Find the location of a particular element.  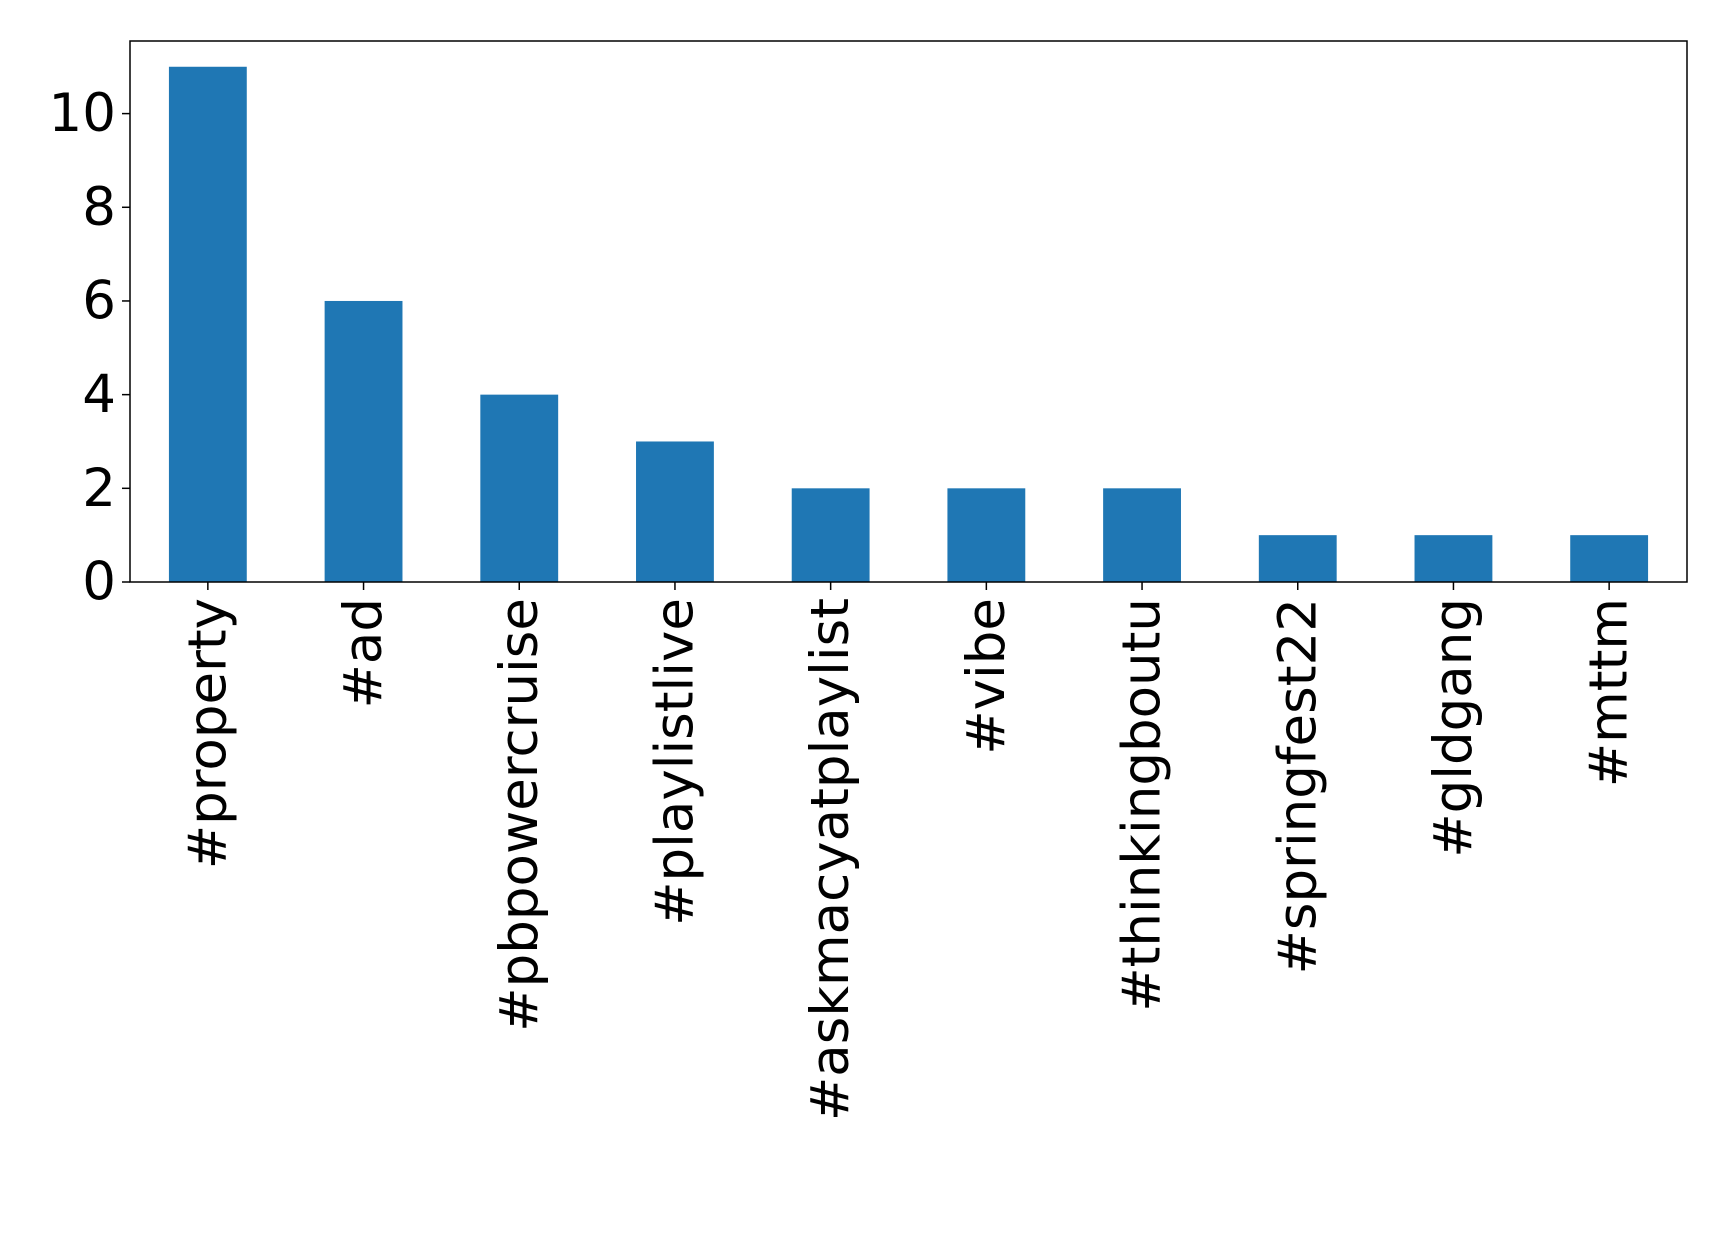

x-tick-label: #springfest22 is located at coordinates (1297, 786).